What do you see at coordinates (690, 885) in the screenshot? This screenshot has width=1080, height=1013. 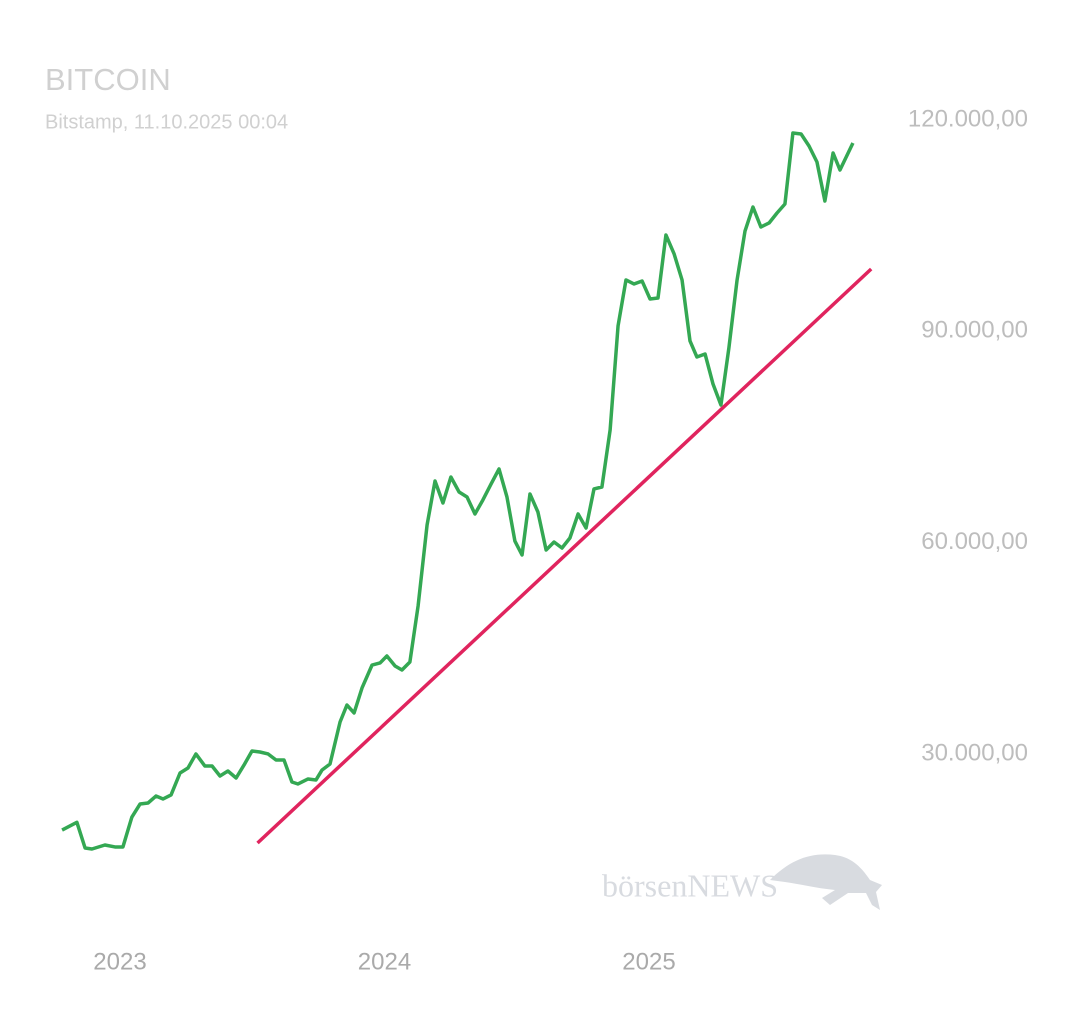 I see `watermark: börsenNEWS` at bounding box center [690, 885].